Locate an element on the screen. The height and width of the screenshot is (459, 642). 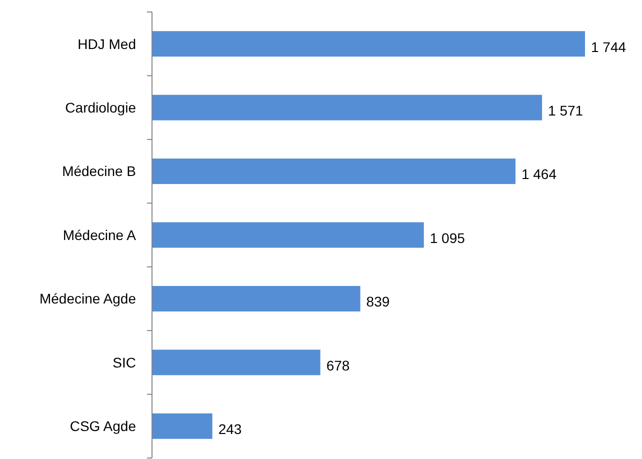
y-tick-label: HDJ Med is located at coordinates (107, 44).